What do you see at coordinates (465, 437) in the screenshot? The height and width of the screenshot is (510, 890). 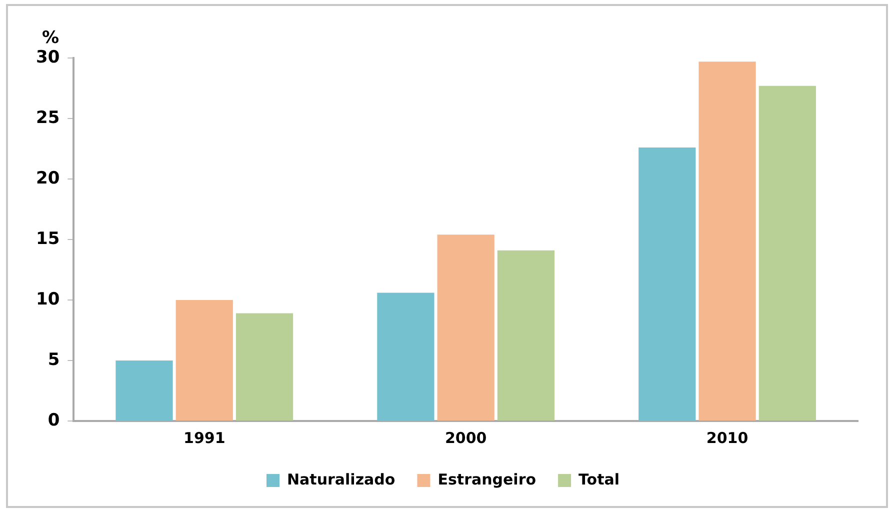 I see `x-tick-label: 2000` at bounding box center [465, 437].